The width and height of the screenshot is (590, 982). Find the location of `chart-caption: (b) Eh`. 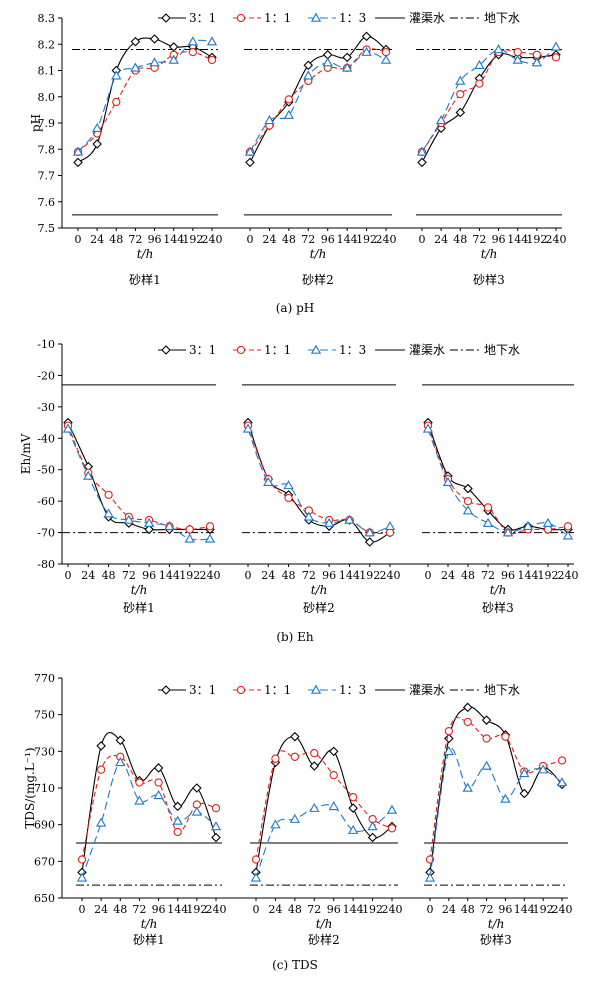

chart-caption: (b) Eh is located at coordinates (295, 637).